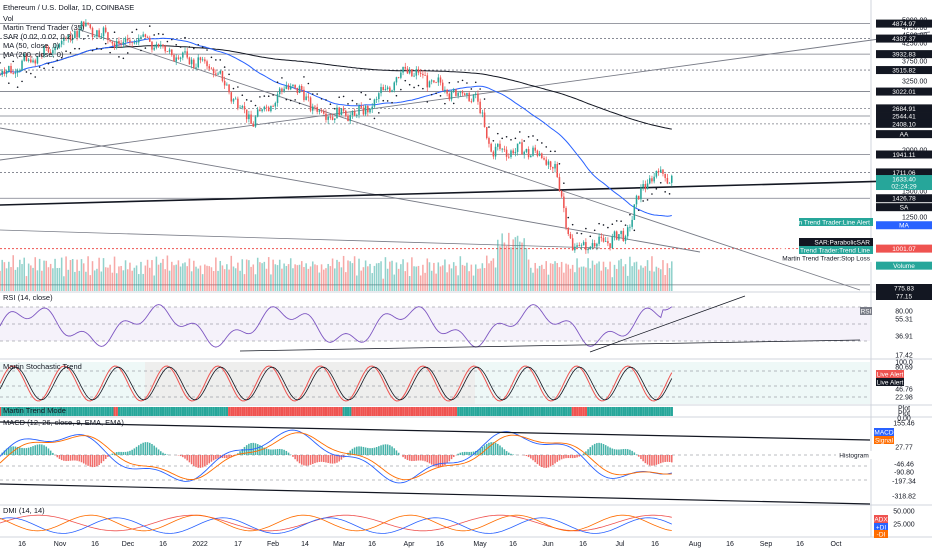 Image resolution: width=932 pixels, height=550 pixels. Describe the element at coordinates (336, 411) in the screenshot. I see `trend-mode-pane` at that location.